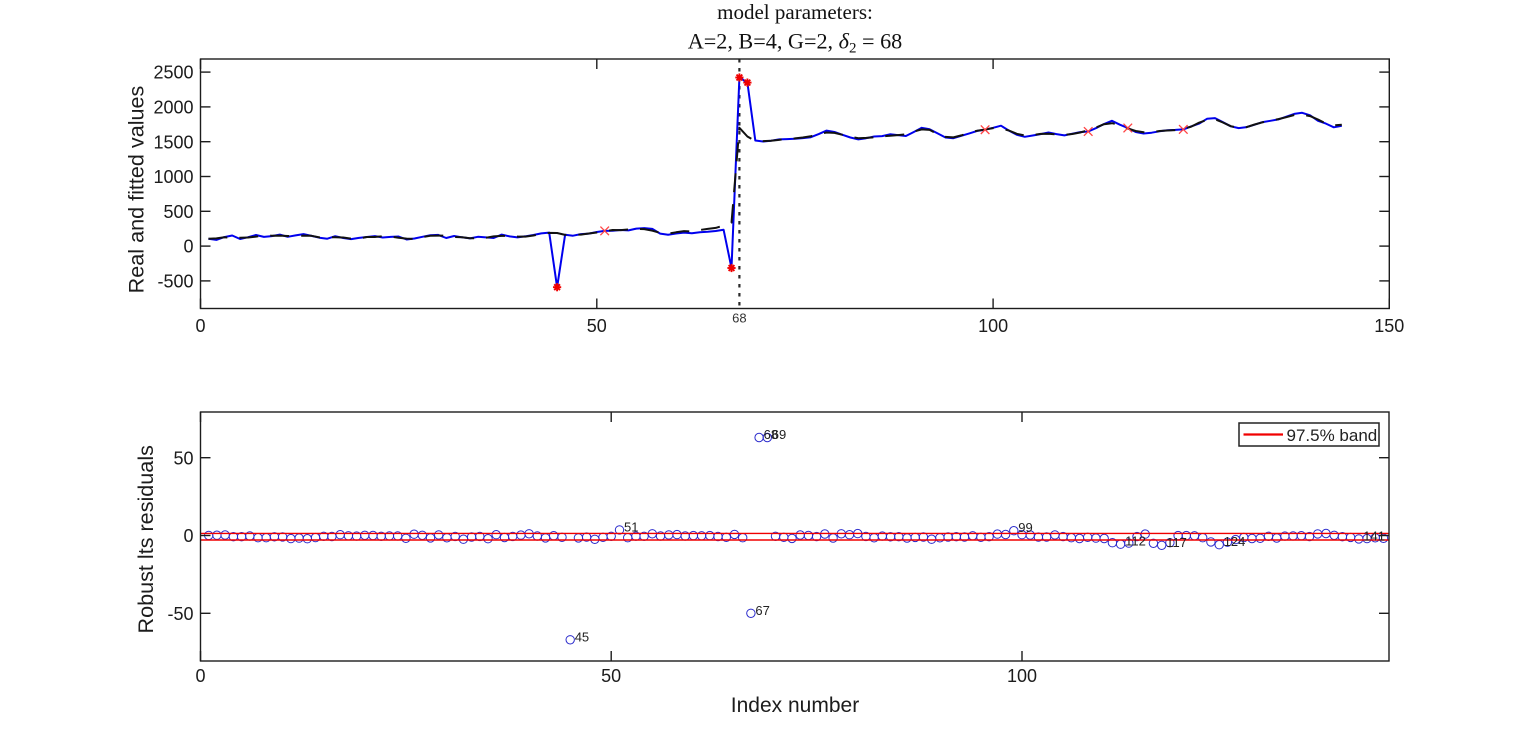 The image size is (1536, 749). Describe the element at coordinates (582, 636) in the screenshot. I see `svg-text: 45` at that location.